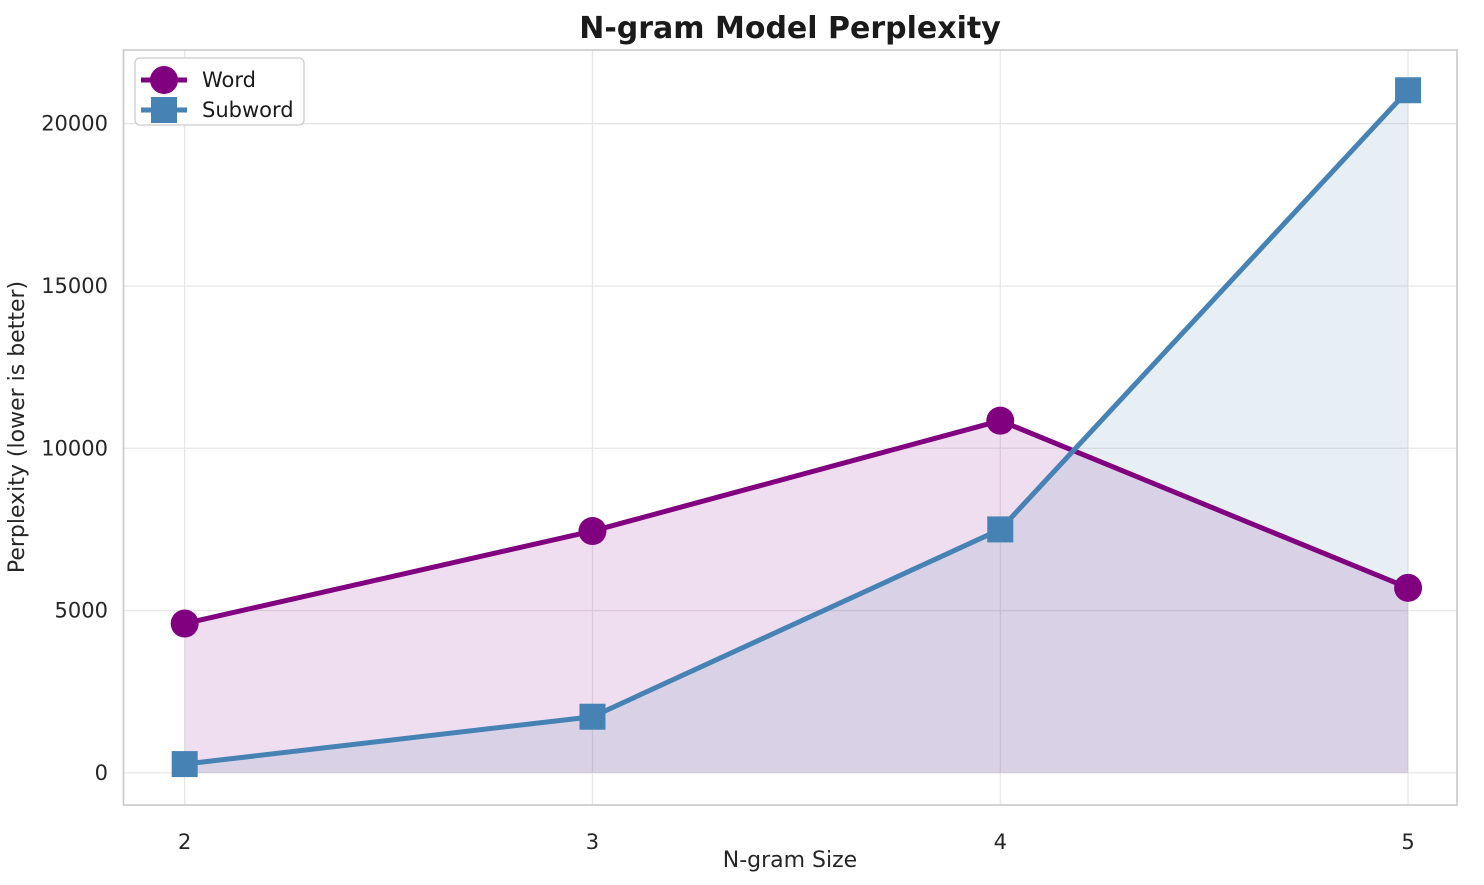 The height and width of the screenshot is (885, 1484). Describe the element at coordinates (592, 842) in the screenshot. I see `x-tick-label: 3` at that location.